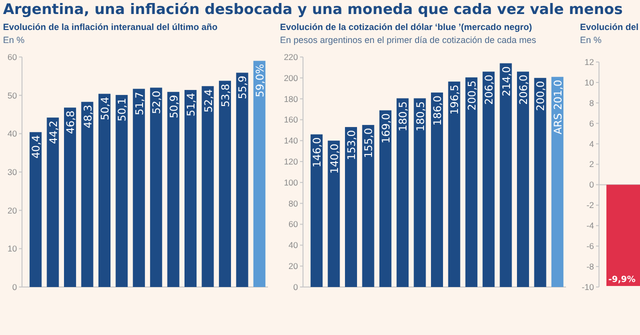 Image resolution: width=640 pixels, height=335 pixels. I want to click on data-label: 53,8, so click(226, 96).